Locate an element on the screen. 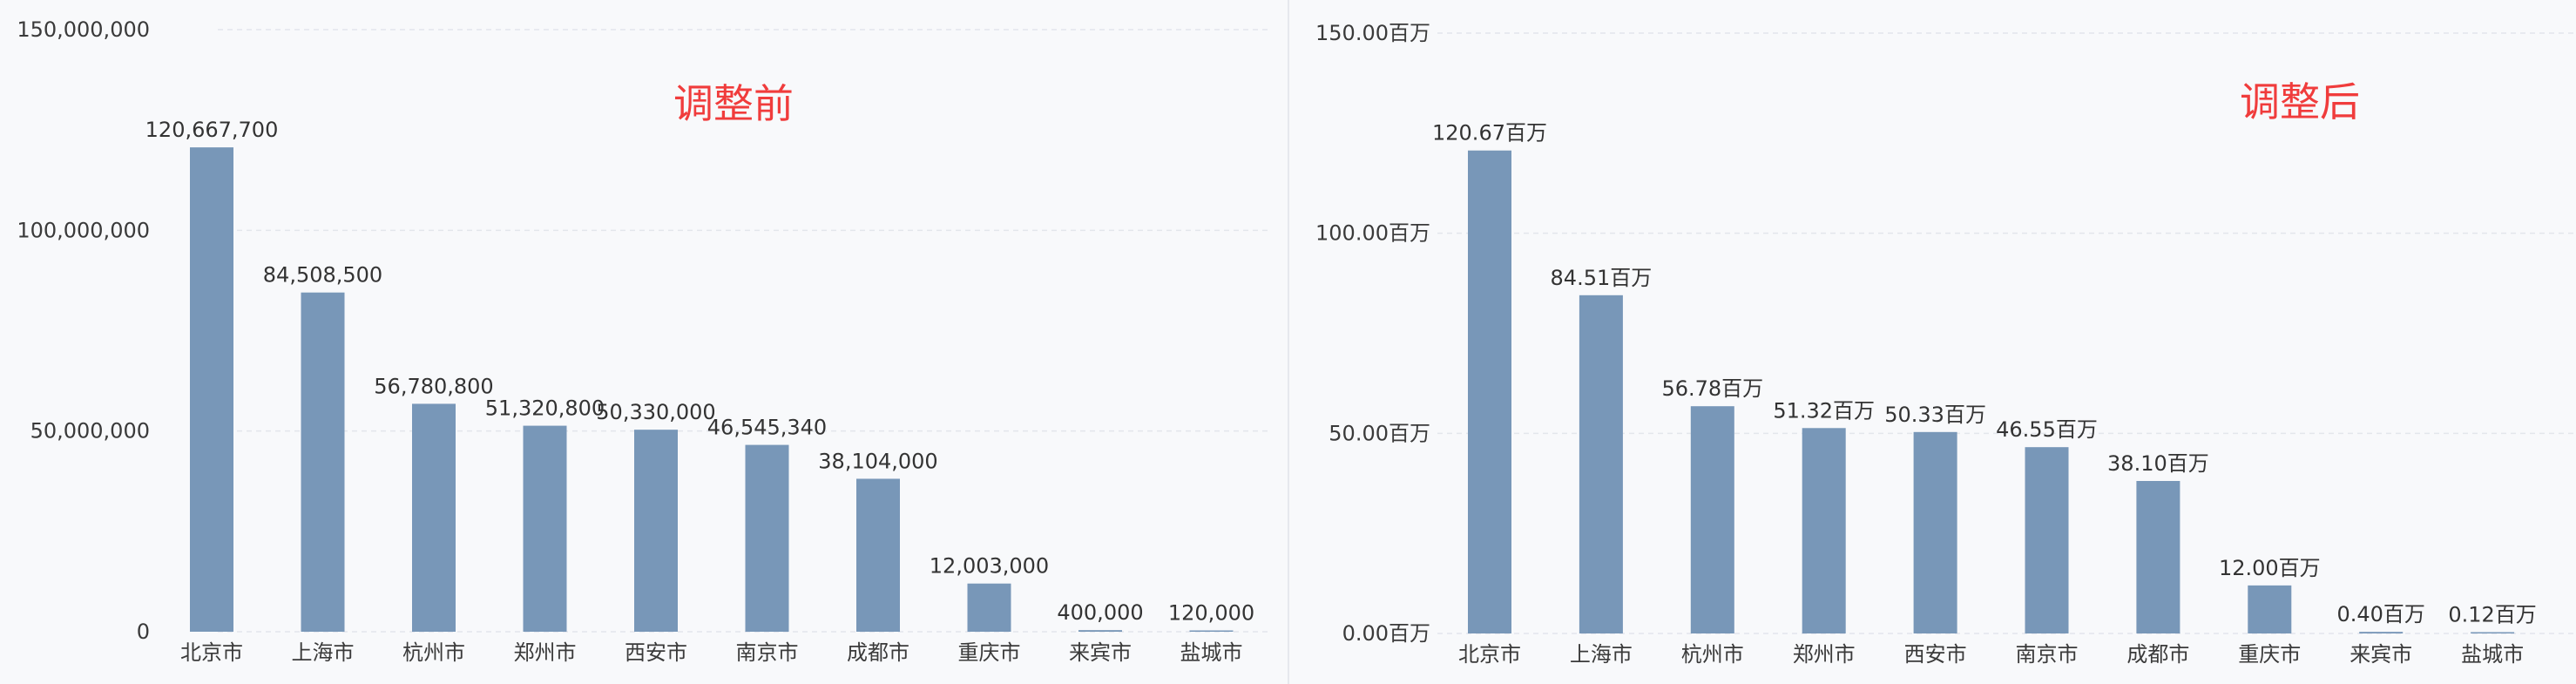 The image size is (2576, 684). data-label: 12,003,000 is located at coordinates (989, 566).